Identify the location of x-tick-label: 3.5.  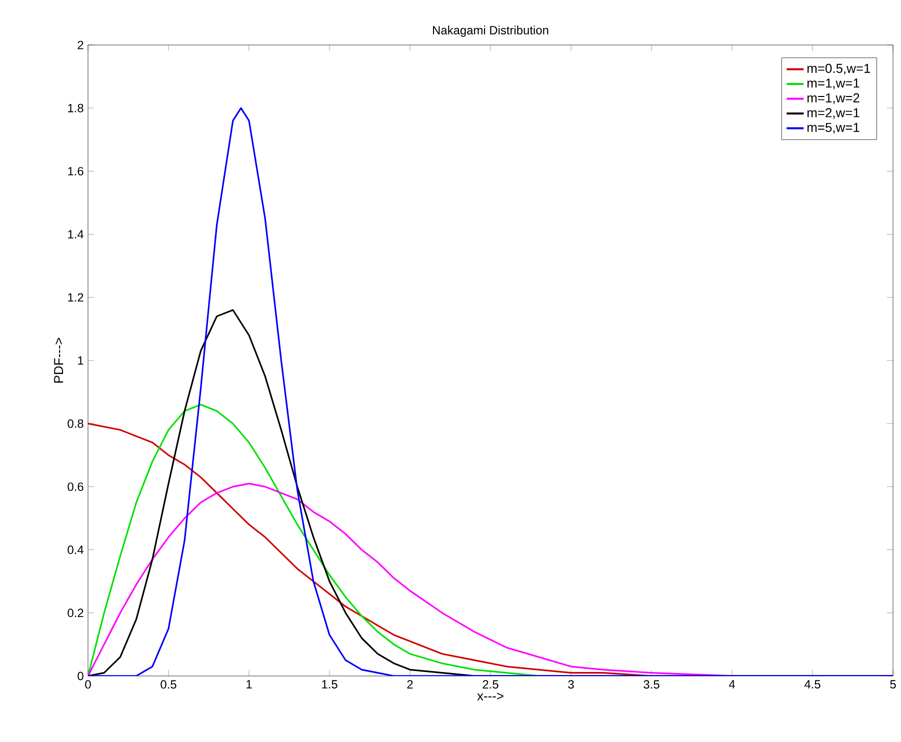
(652, 684).